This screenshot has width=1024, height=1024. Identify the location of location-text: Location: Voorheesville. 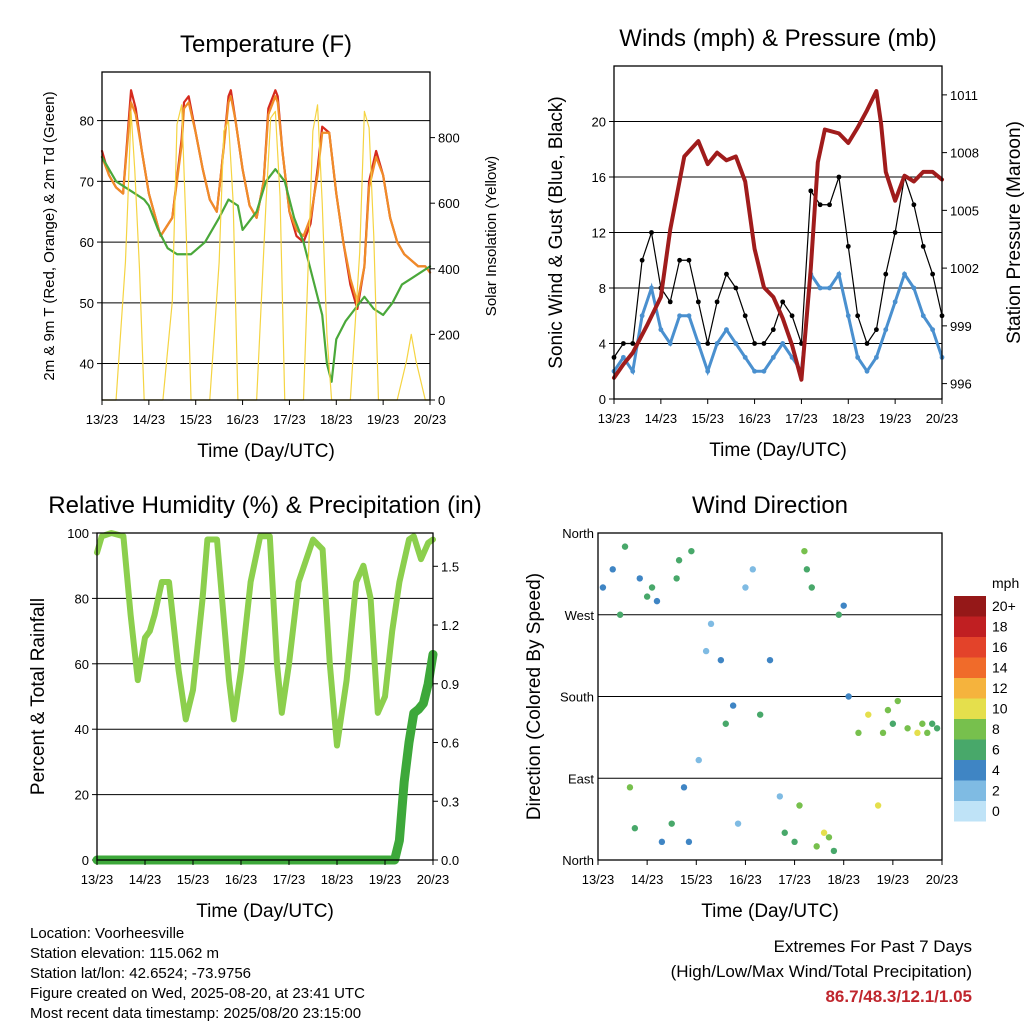
(107, 933).